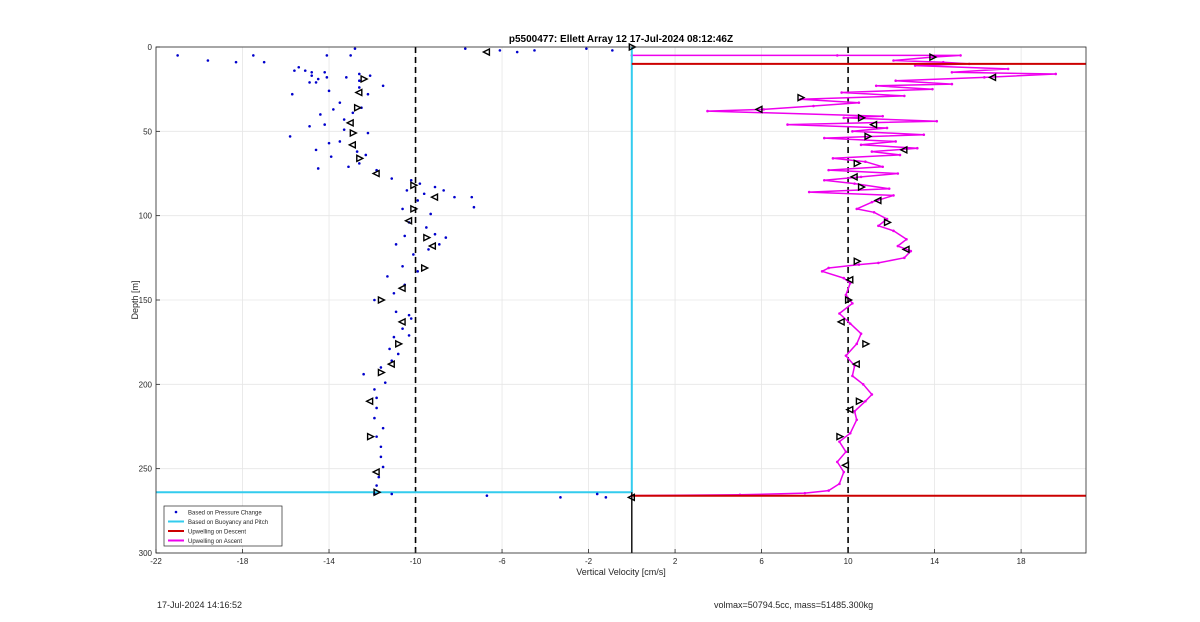 This screenshot has width=1200, height=622. Describe the element at coordinates (215, 542) in the screenshot. I see `legend-label: Upwelling on Ascent` at that location.